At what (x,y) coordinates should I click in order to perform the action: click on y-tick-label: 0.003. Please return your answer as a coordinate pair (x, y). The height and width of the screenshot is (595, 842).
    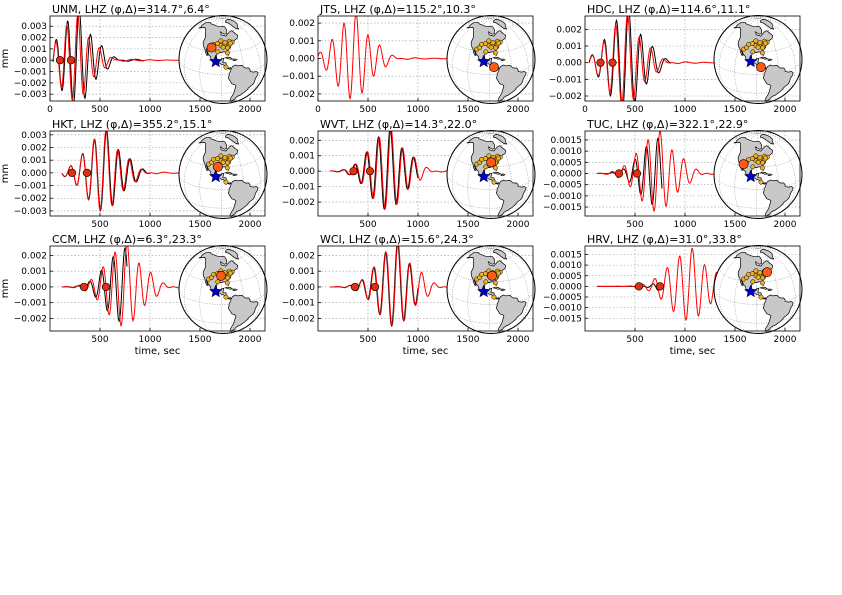
    Looking at the image, I should click on (34, 27).